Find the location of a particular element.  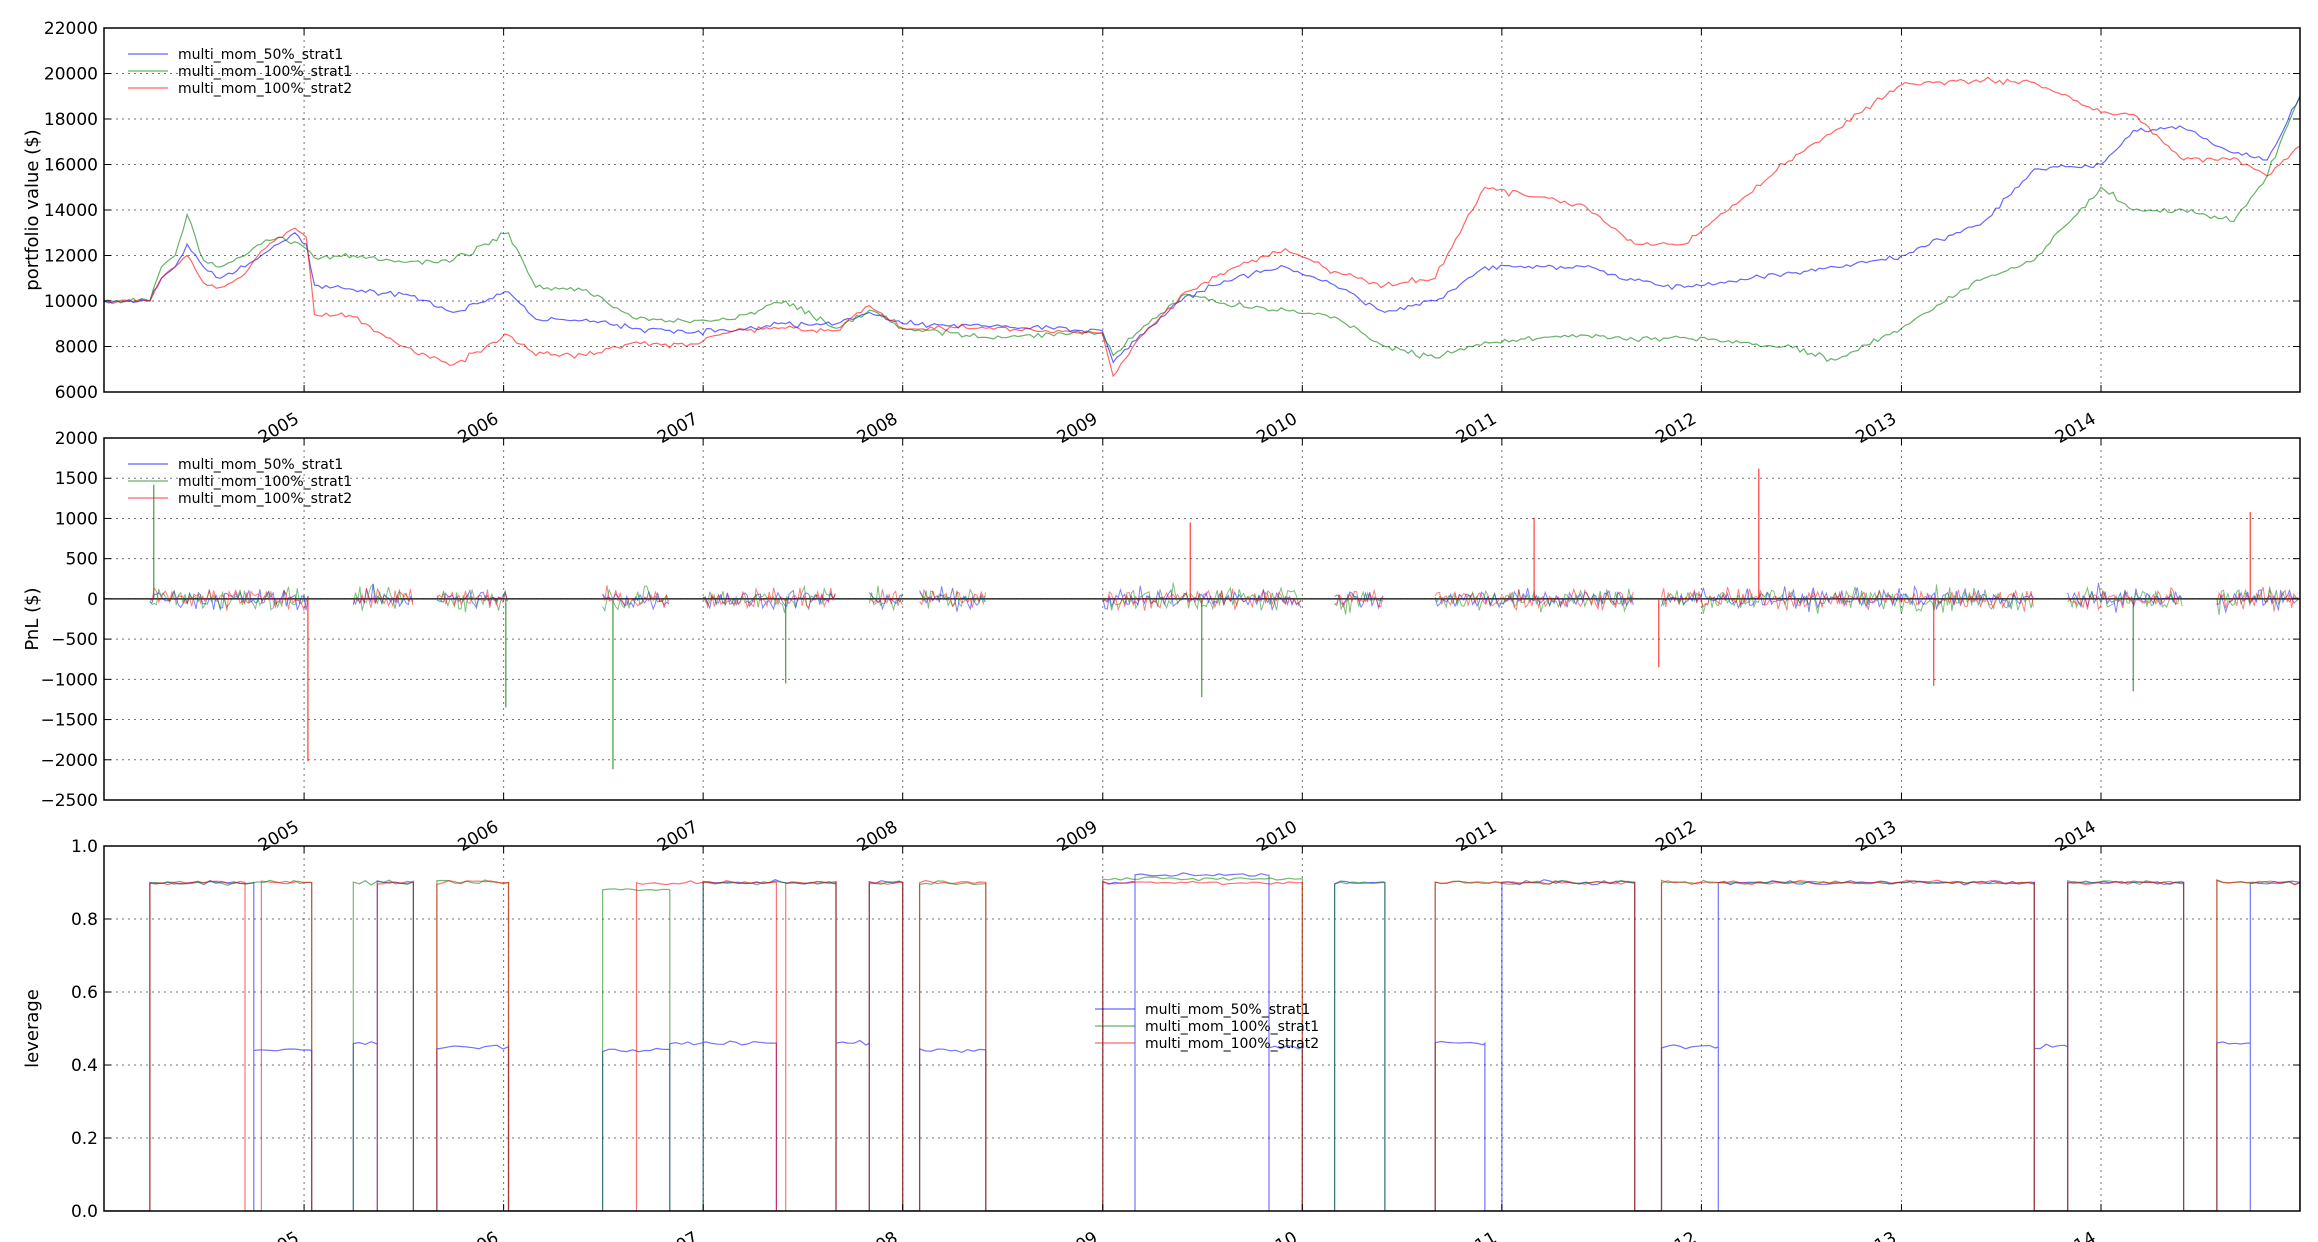

y-tick-label: 14000 is located at coordinates (71, 211).